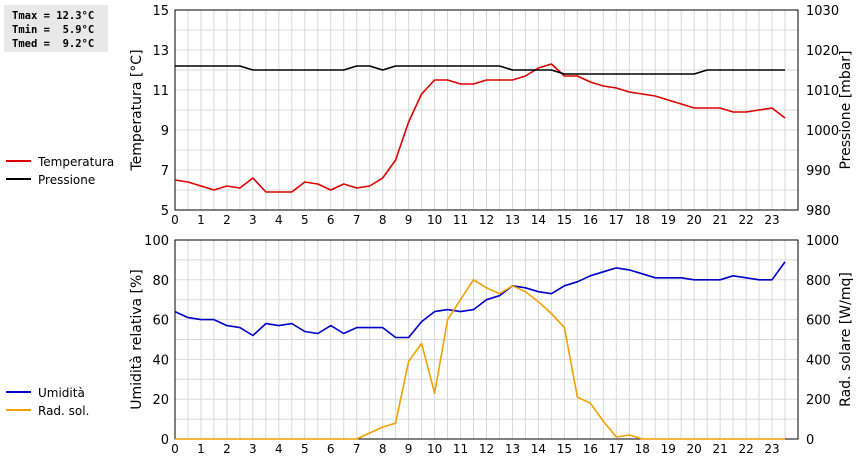 The width and height of the screenshot is (860, 460). Describe the element at coordinates (383, 220) in the screenshot. I see `top-x-tick-label: 8` at that location.